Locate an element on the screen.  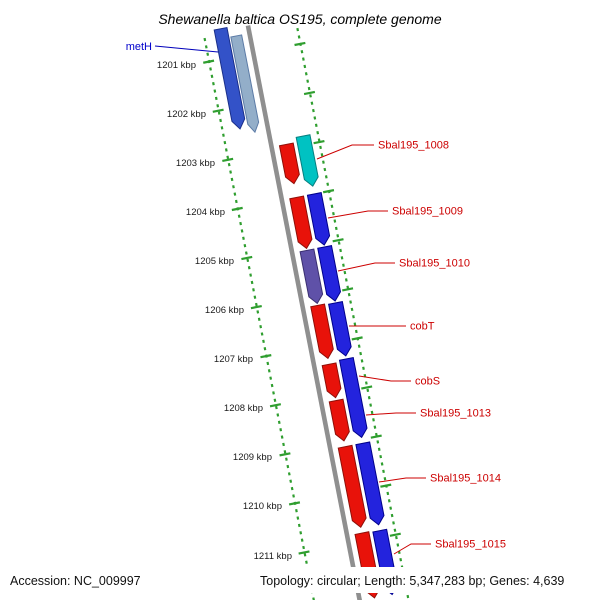
leader-line-cobs is located at coordinates (384, 378).